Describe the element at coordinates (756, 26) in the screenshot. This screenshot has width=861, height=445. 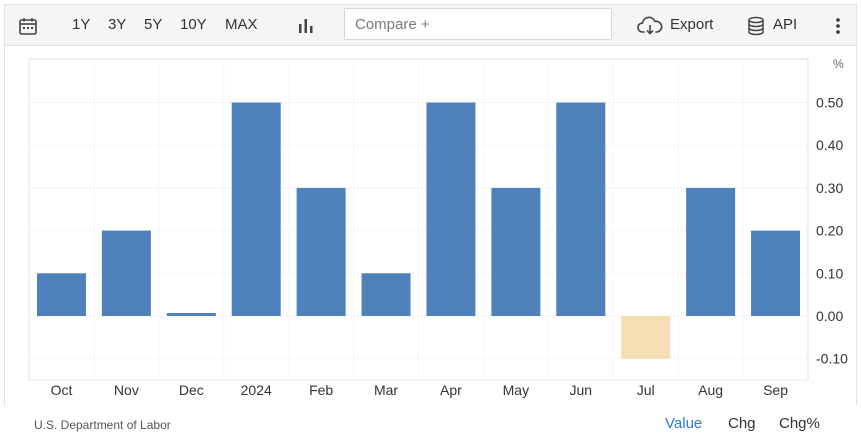
I see `database-icon` at that location.